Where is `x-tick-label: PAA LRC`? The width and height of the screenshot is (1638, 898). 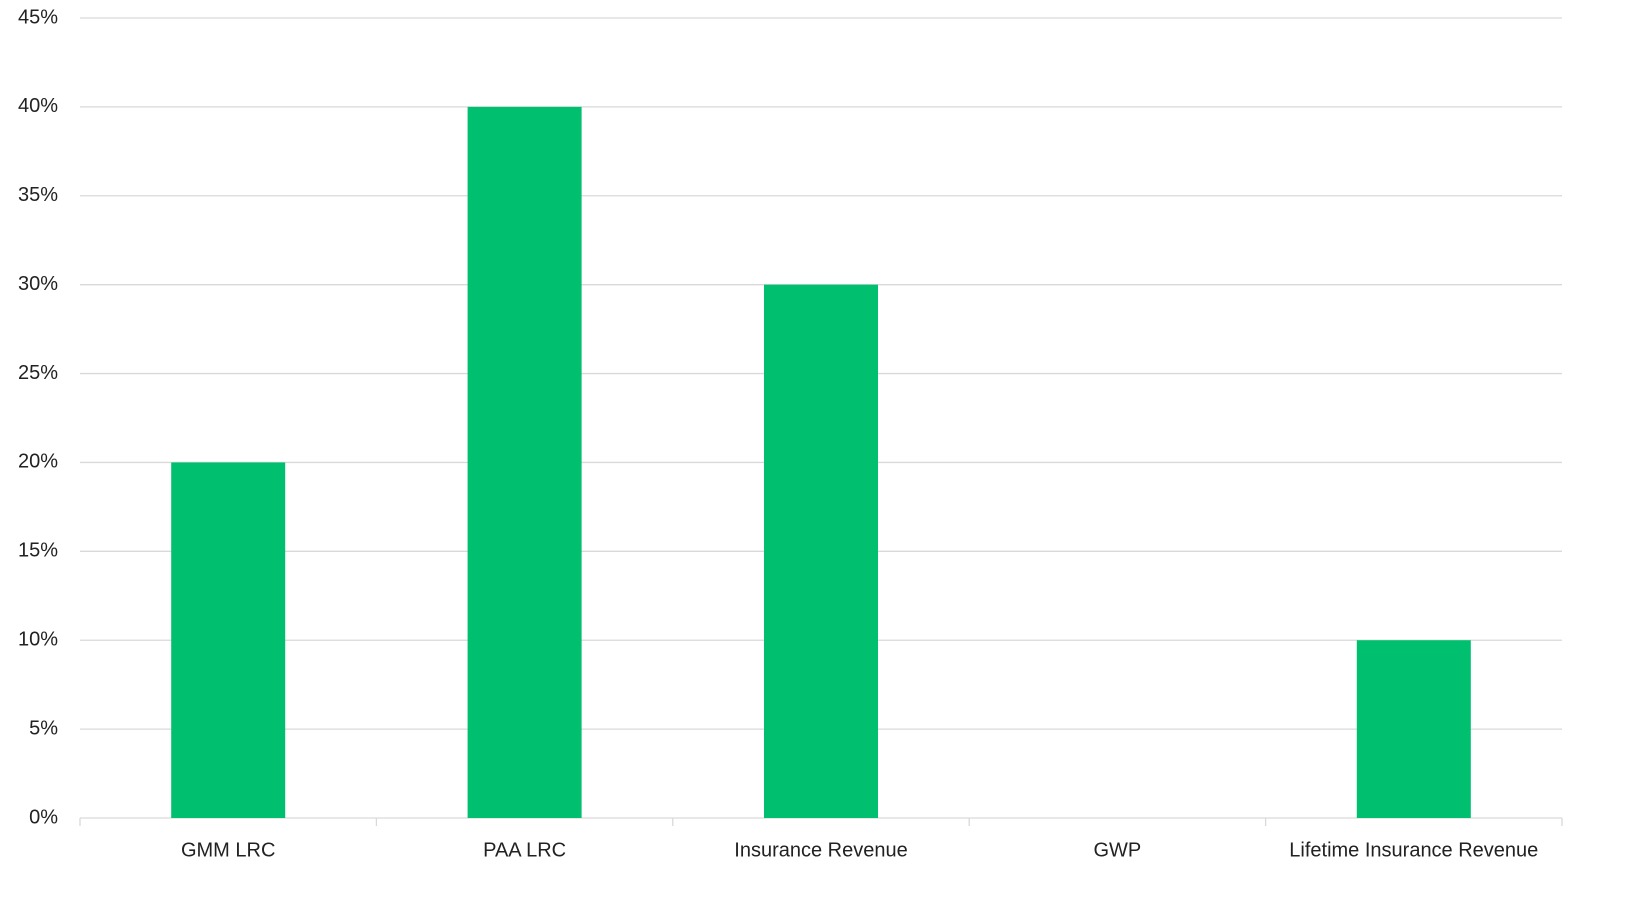 x-tick-label: PAA LRC is located at coordinates (524, 850).